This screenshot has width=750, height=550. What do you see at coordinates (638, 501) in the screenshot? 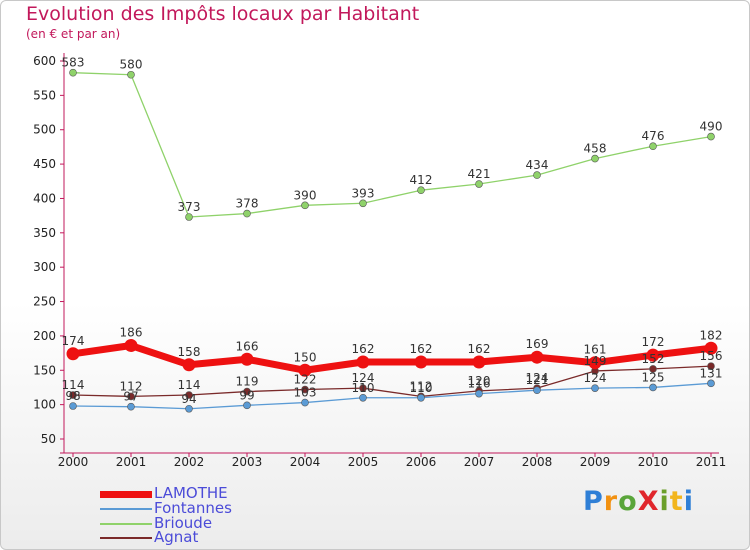
I see `proxiti-logo: ProXiti` at bounding box center [638, 501].